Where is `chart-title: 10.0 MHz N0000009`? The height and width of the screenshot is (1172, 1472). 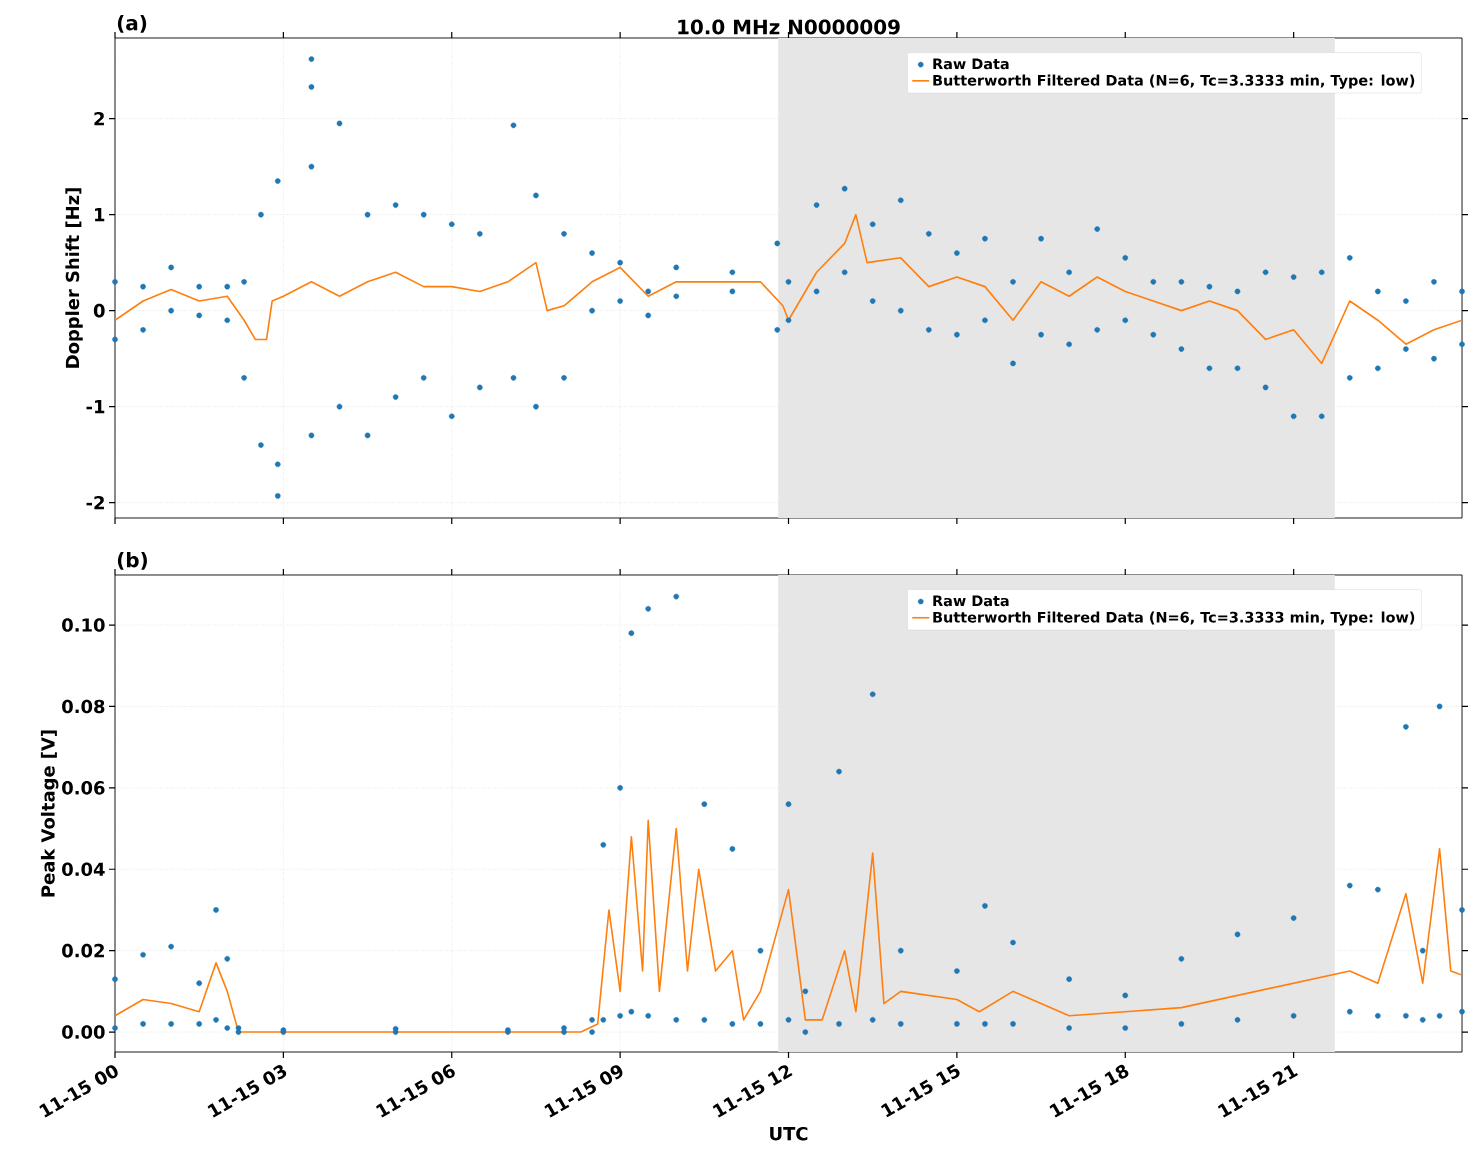
chart-title: 10.0 MHz N0000009 is located at coordinates (789, 27).